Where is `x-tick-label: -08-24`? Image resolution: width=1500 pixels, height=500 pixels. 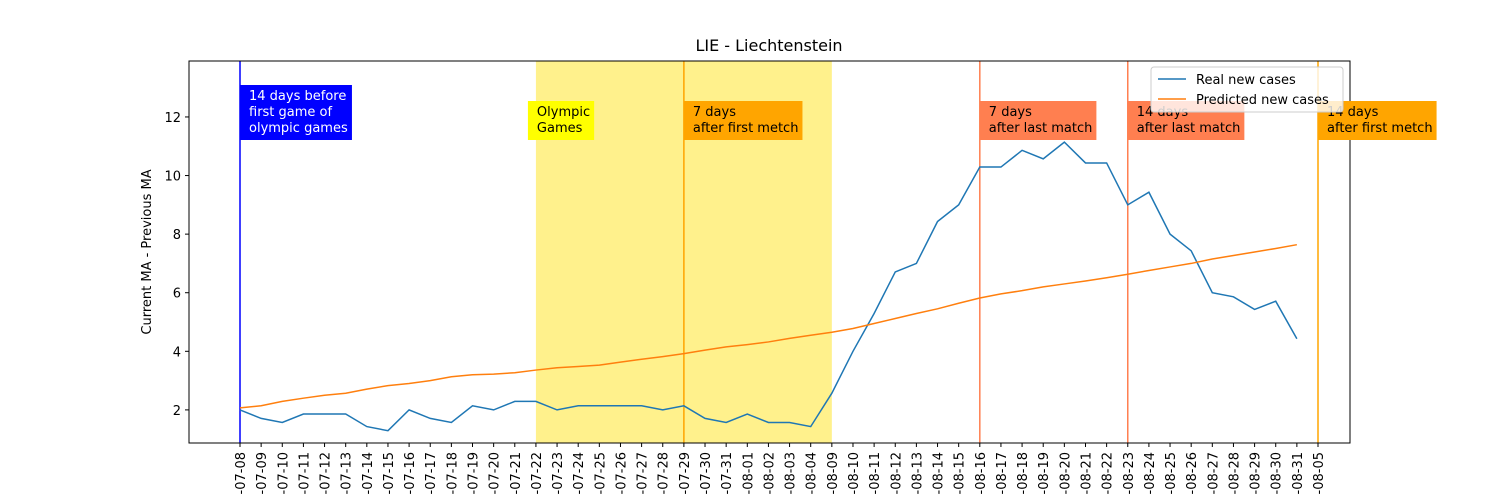 x-tick-label: -08-24 is located at coordinates (1150, 473).